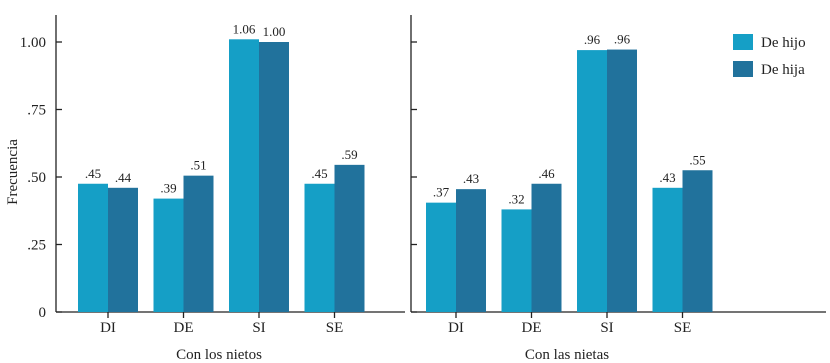 The height and width of the screenshot is (363, 830). I want to click on y-tick-label: .25, so click(36, 246).